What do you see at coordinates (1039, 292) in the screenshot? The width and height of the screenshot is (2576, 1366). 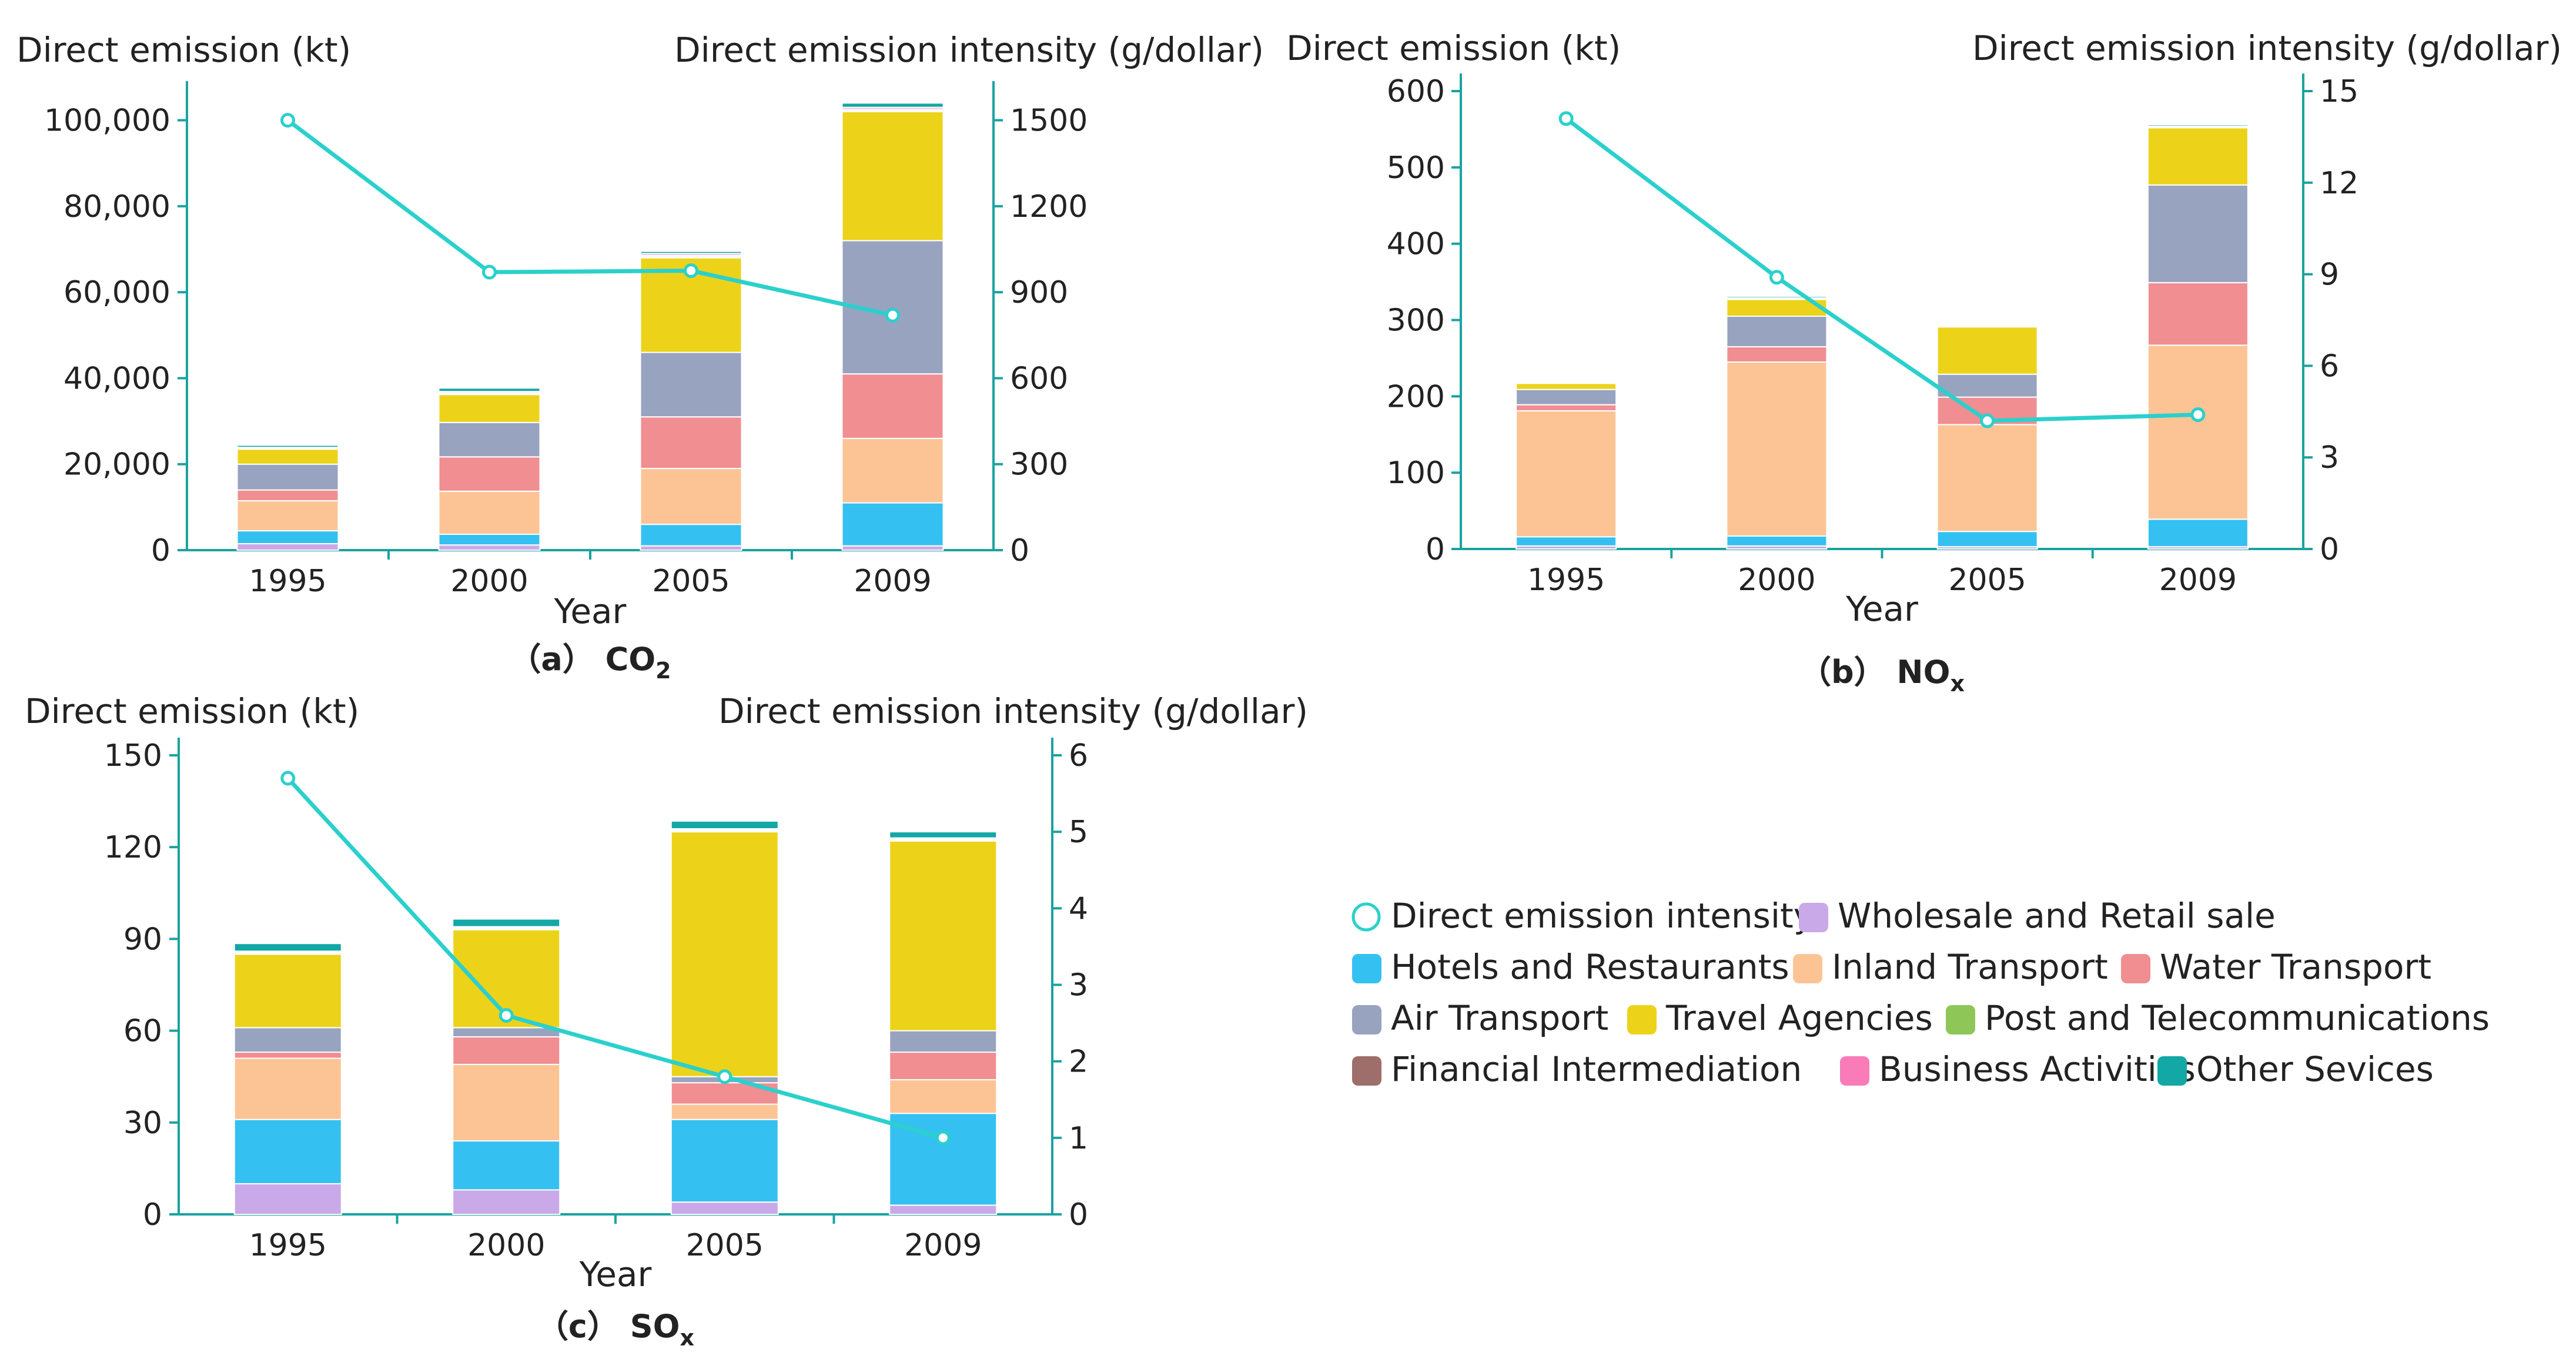 I see `y2-tick-label: 900` at bounding box center [1039, 292].